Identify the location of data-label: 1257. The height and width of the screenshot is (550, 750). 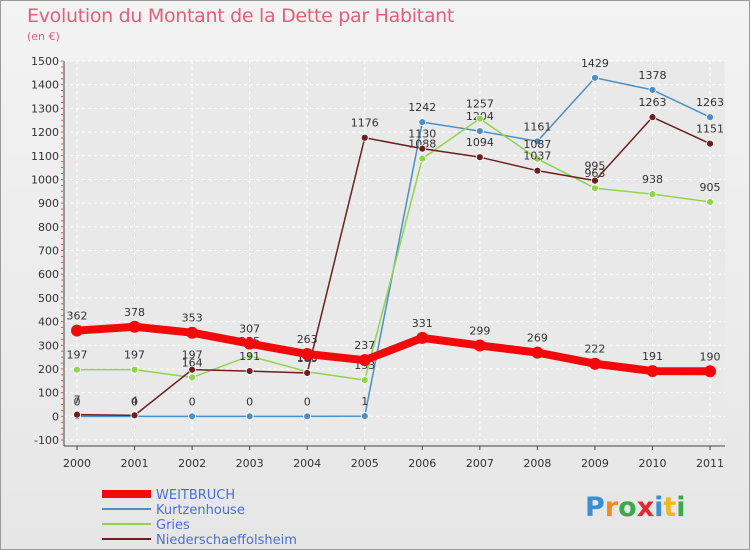
(480, 104).